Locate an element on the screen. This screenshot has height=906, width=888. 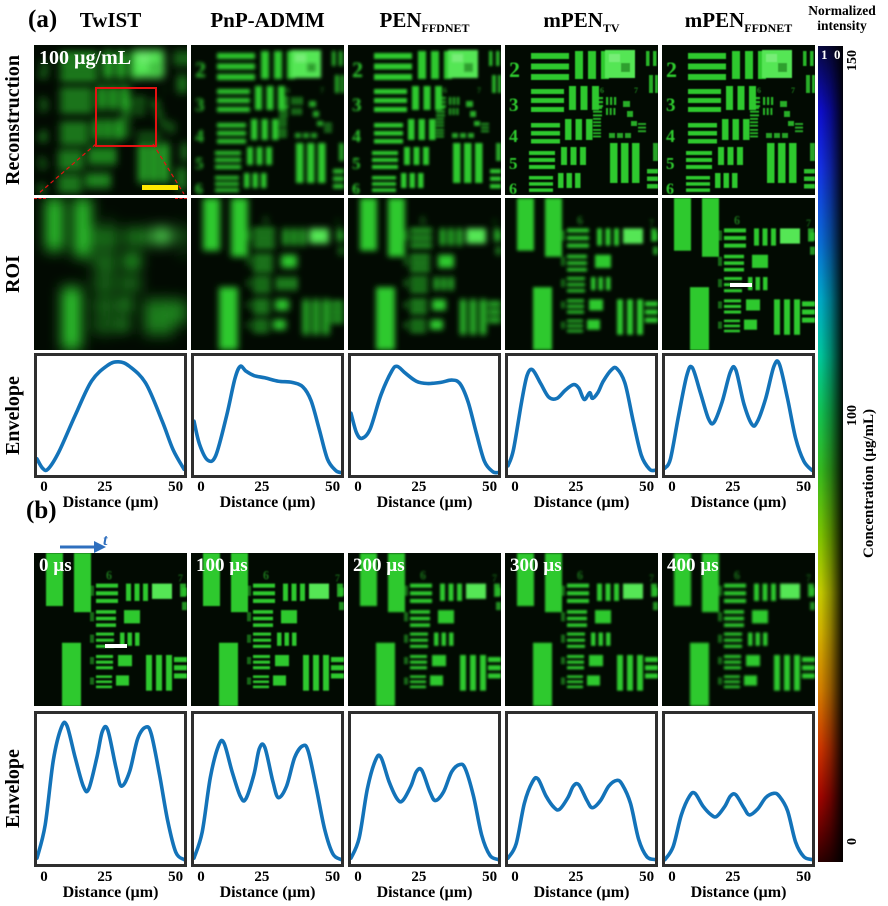
scale-bar is located at coordinates (160, 187).